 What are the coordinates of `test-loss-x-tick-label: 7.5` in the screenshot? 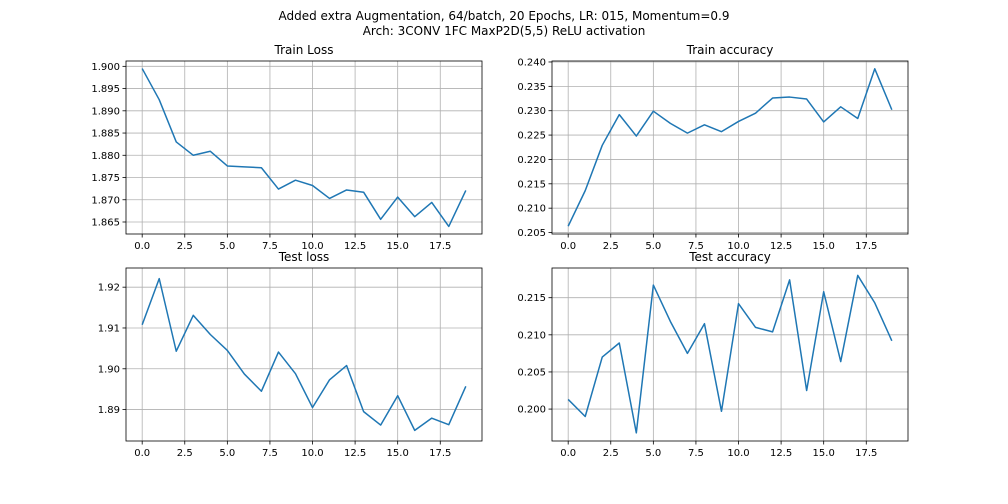 It's located at (270, 453).